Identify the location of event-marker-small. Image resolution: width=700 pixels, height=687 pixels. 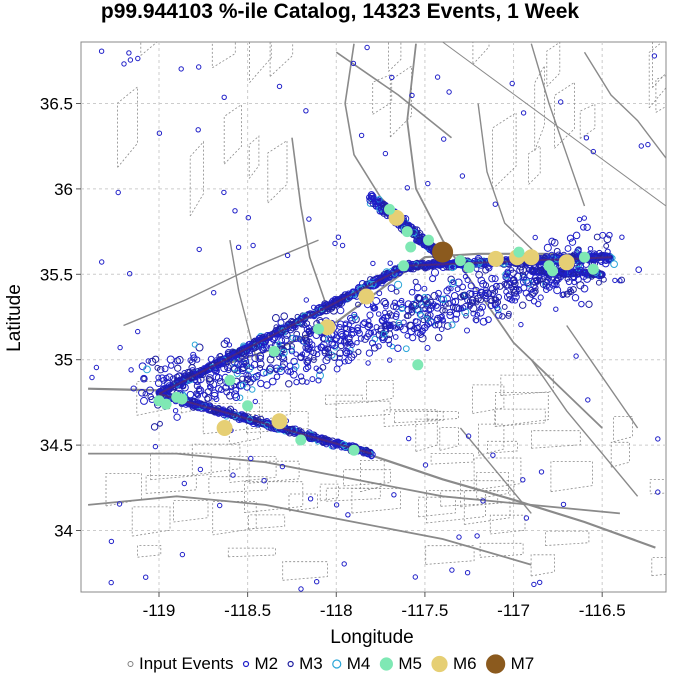
(371, 195).